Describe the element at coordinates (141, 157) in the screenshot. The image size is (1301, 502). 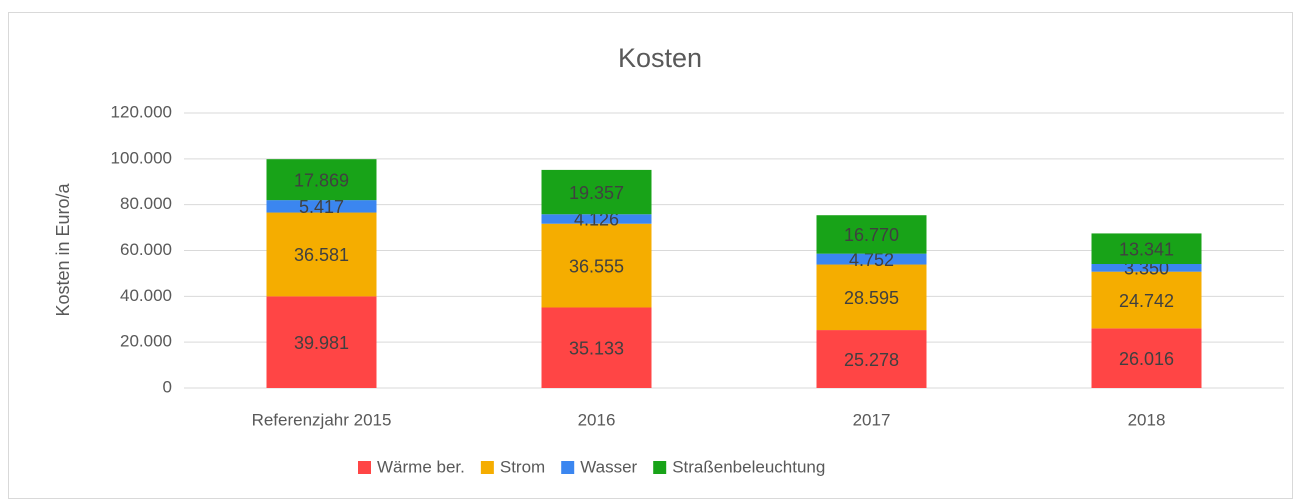
I see `y-tick-label: 100.000` at that location.